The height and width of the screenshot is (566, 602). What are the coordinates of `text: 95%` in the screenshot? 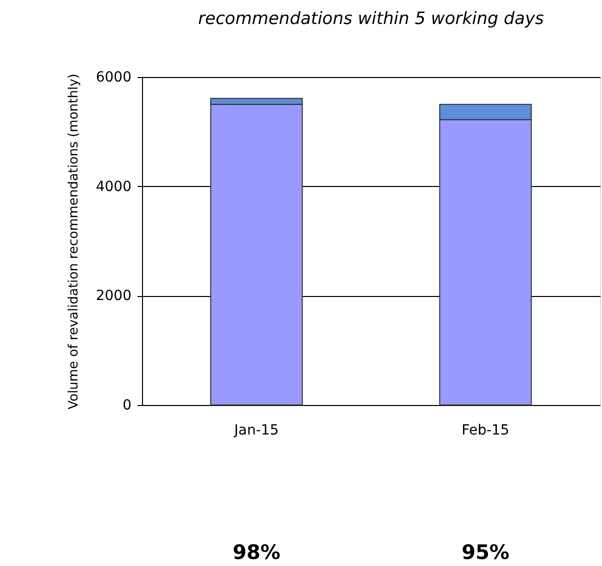 It's located at (486, 552).